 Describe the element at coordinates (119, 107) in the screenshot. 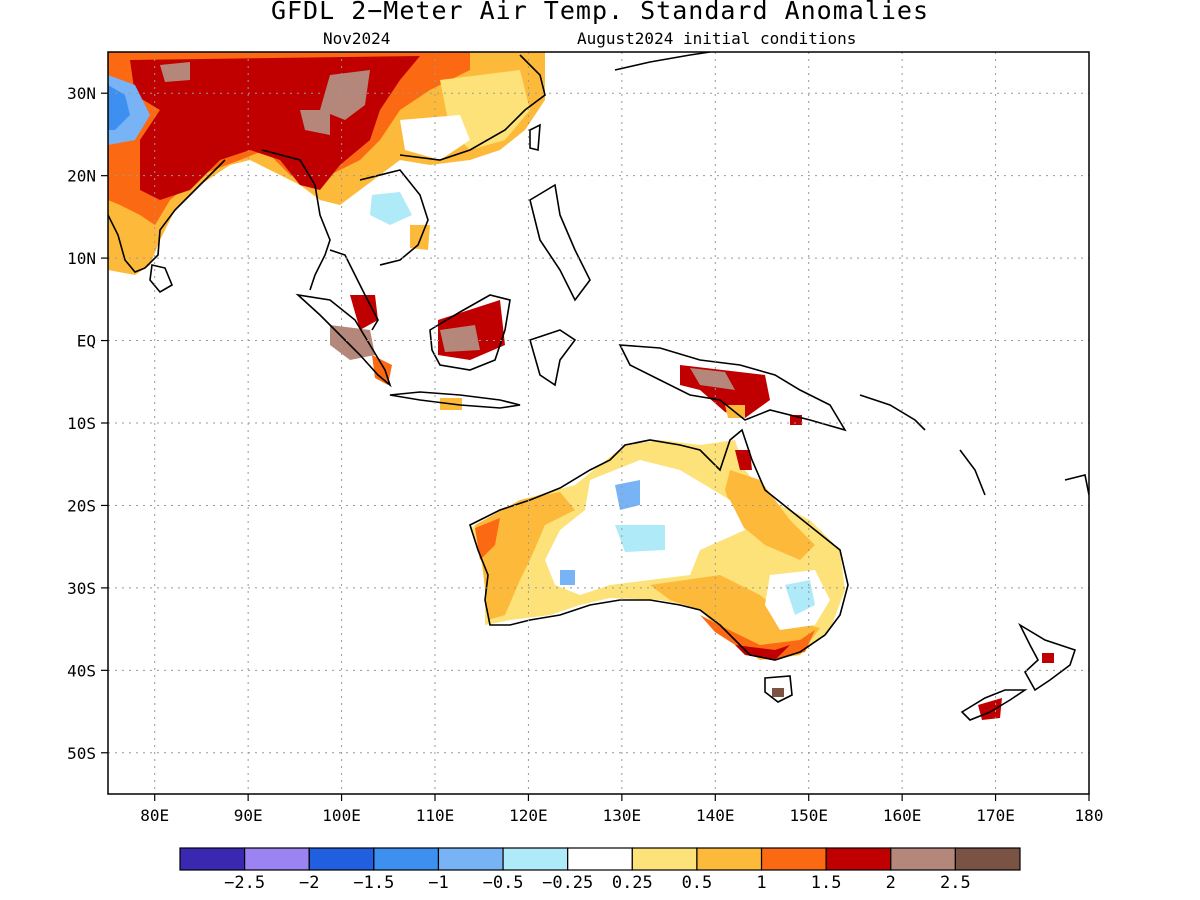

I see `anomaly-region-cold-pakistan-core` at that location.